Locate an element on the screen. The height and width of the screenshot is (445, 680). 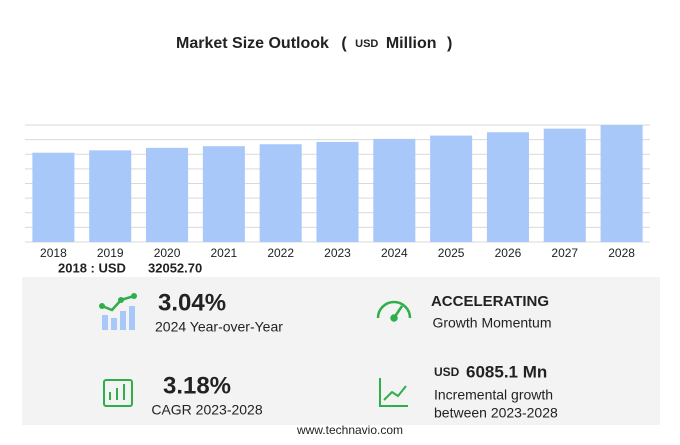
stat-label: Growth Momentum is located at coordinates (491, 323).